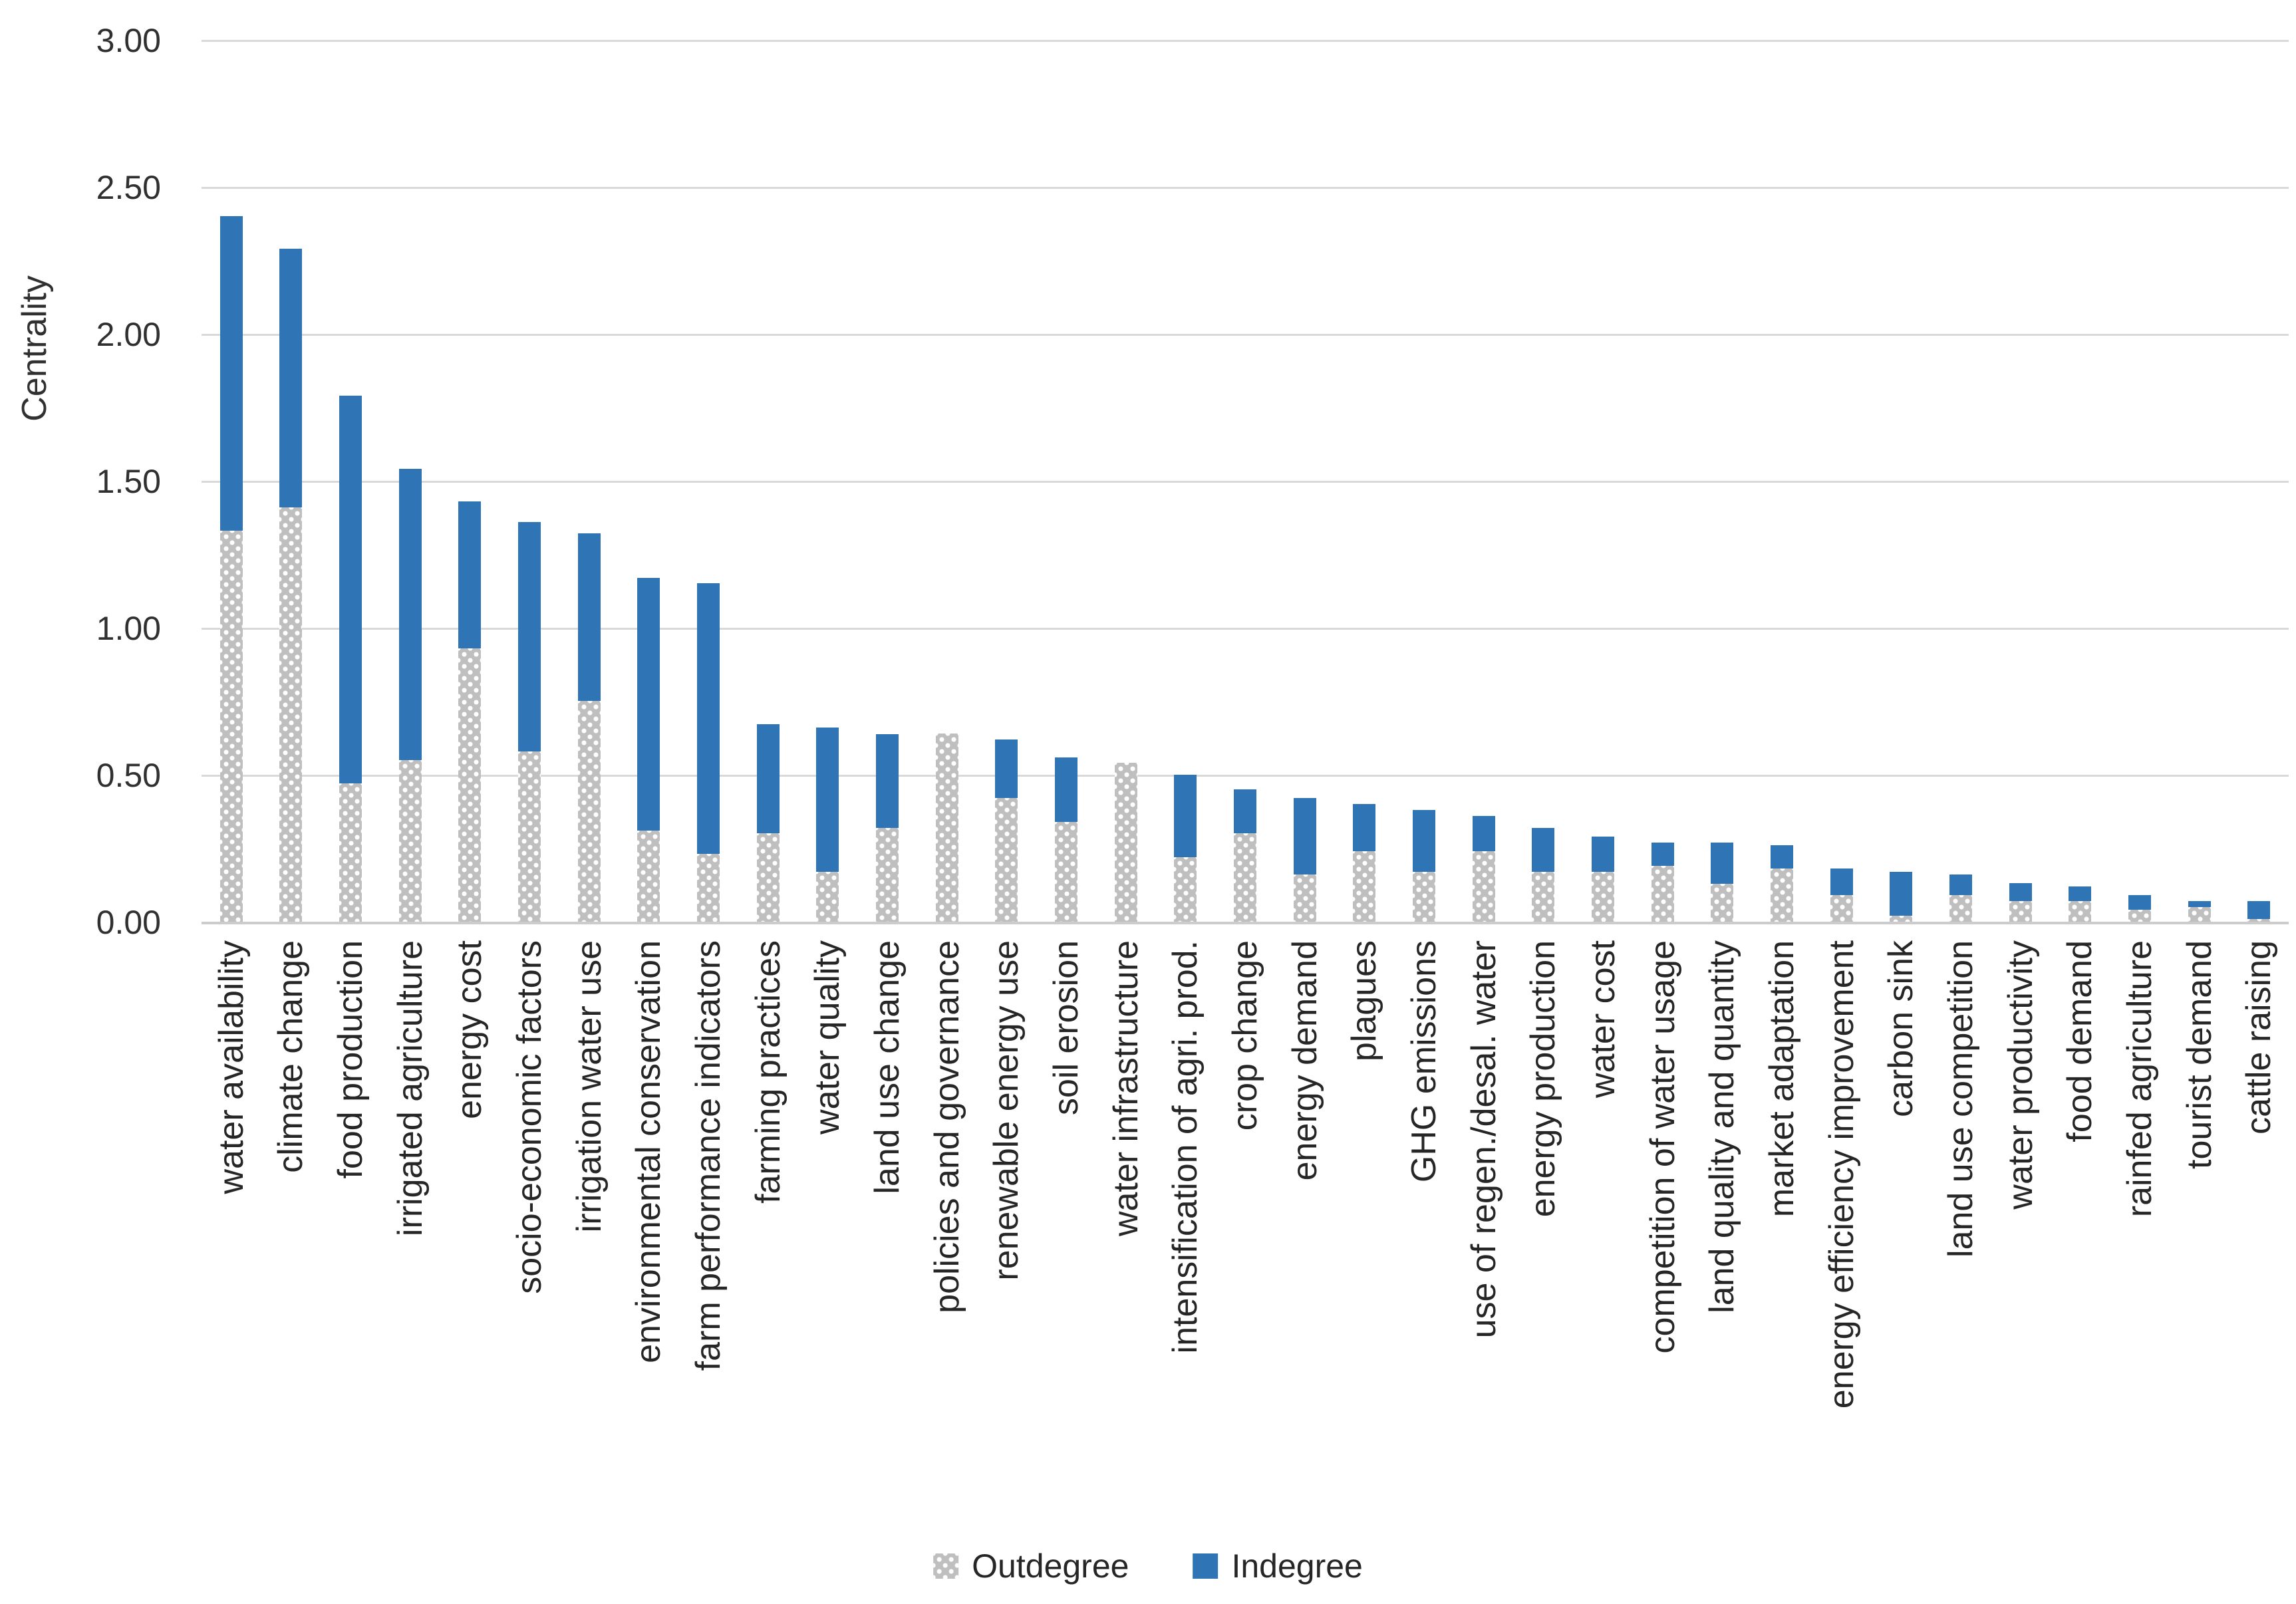 This screenshot has height=1604, width=2296. I want to click on category-label-3: irrigated agriculture, so click(410, 1088).